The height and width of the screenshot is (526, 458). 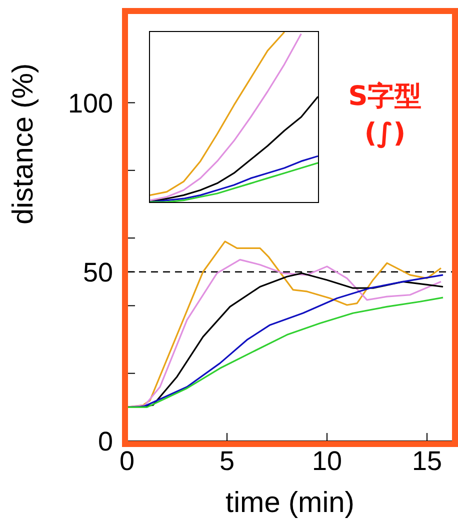 What do you see at coordinates (105, 441) in the screenshot?
I see `y-tick-label: 0` at bounding box center [105, 441].